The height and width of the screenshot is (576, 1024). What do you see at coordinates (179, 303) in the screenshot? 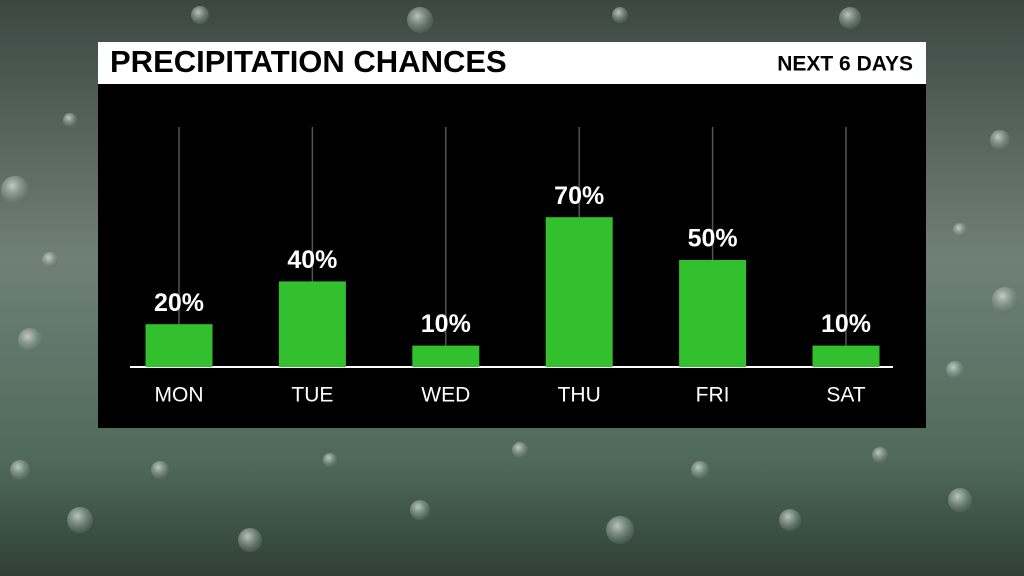
I see `value-label: 20%` at bounding box center [179, 303].